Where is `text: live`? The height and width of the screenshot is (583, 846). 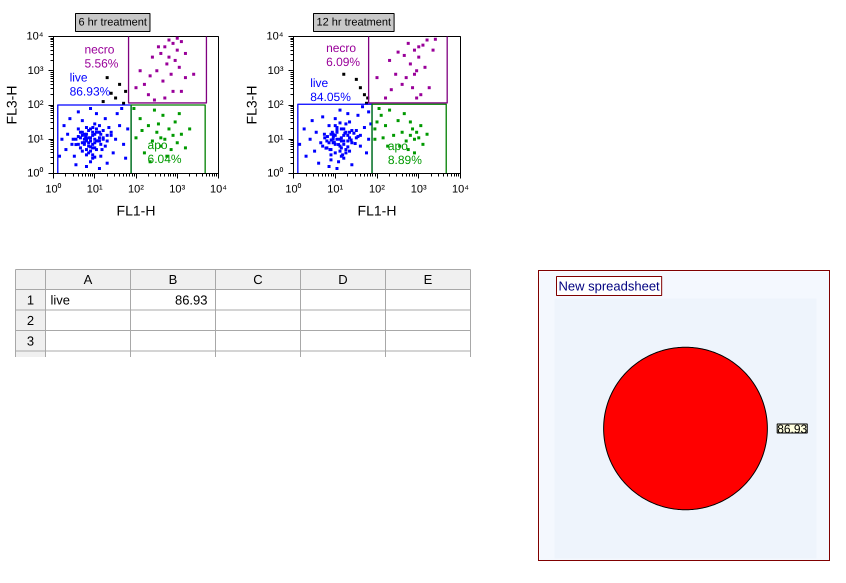 text: live is located at coordinates (60, 300).